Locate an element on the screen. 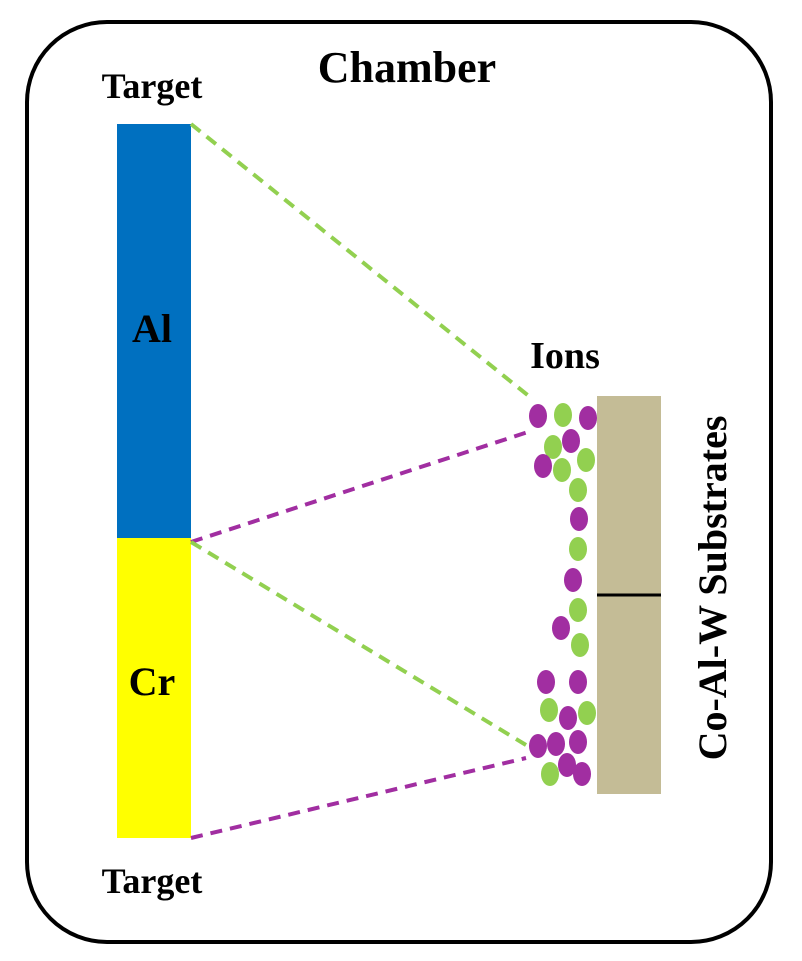  chamber-title: Chamber is located at coordinates (407, 67).